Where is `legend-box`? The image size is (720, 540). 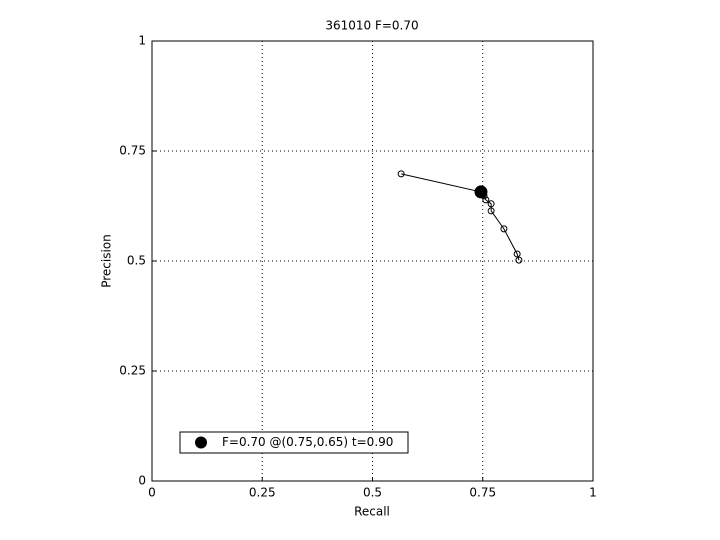 legend-box is located at coordinates (294, 442).